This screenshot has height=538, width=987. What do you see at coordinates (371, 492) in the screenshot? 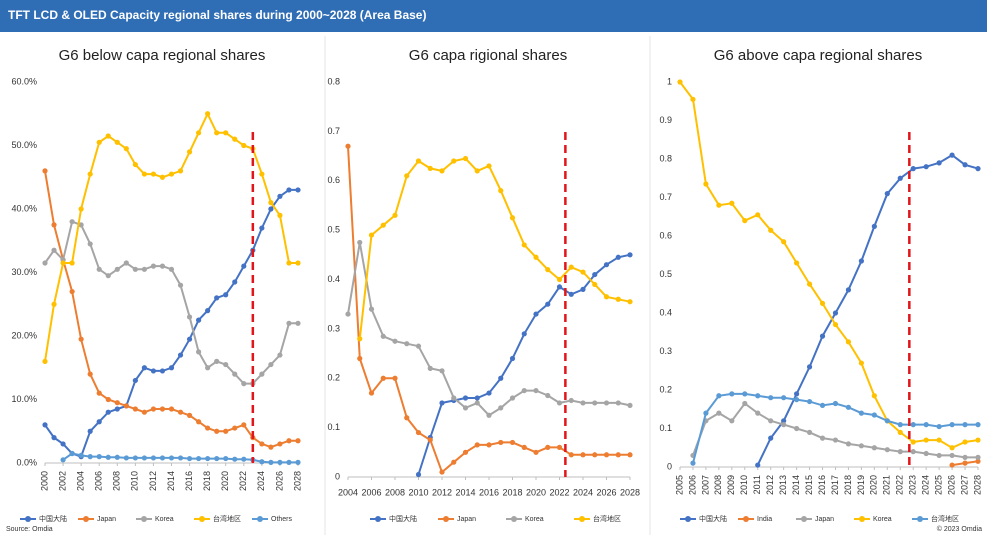
I see `x-tick-label: 2006` at bounding box center [371, 492].